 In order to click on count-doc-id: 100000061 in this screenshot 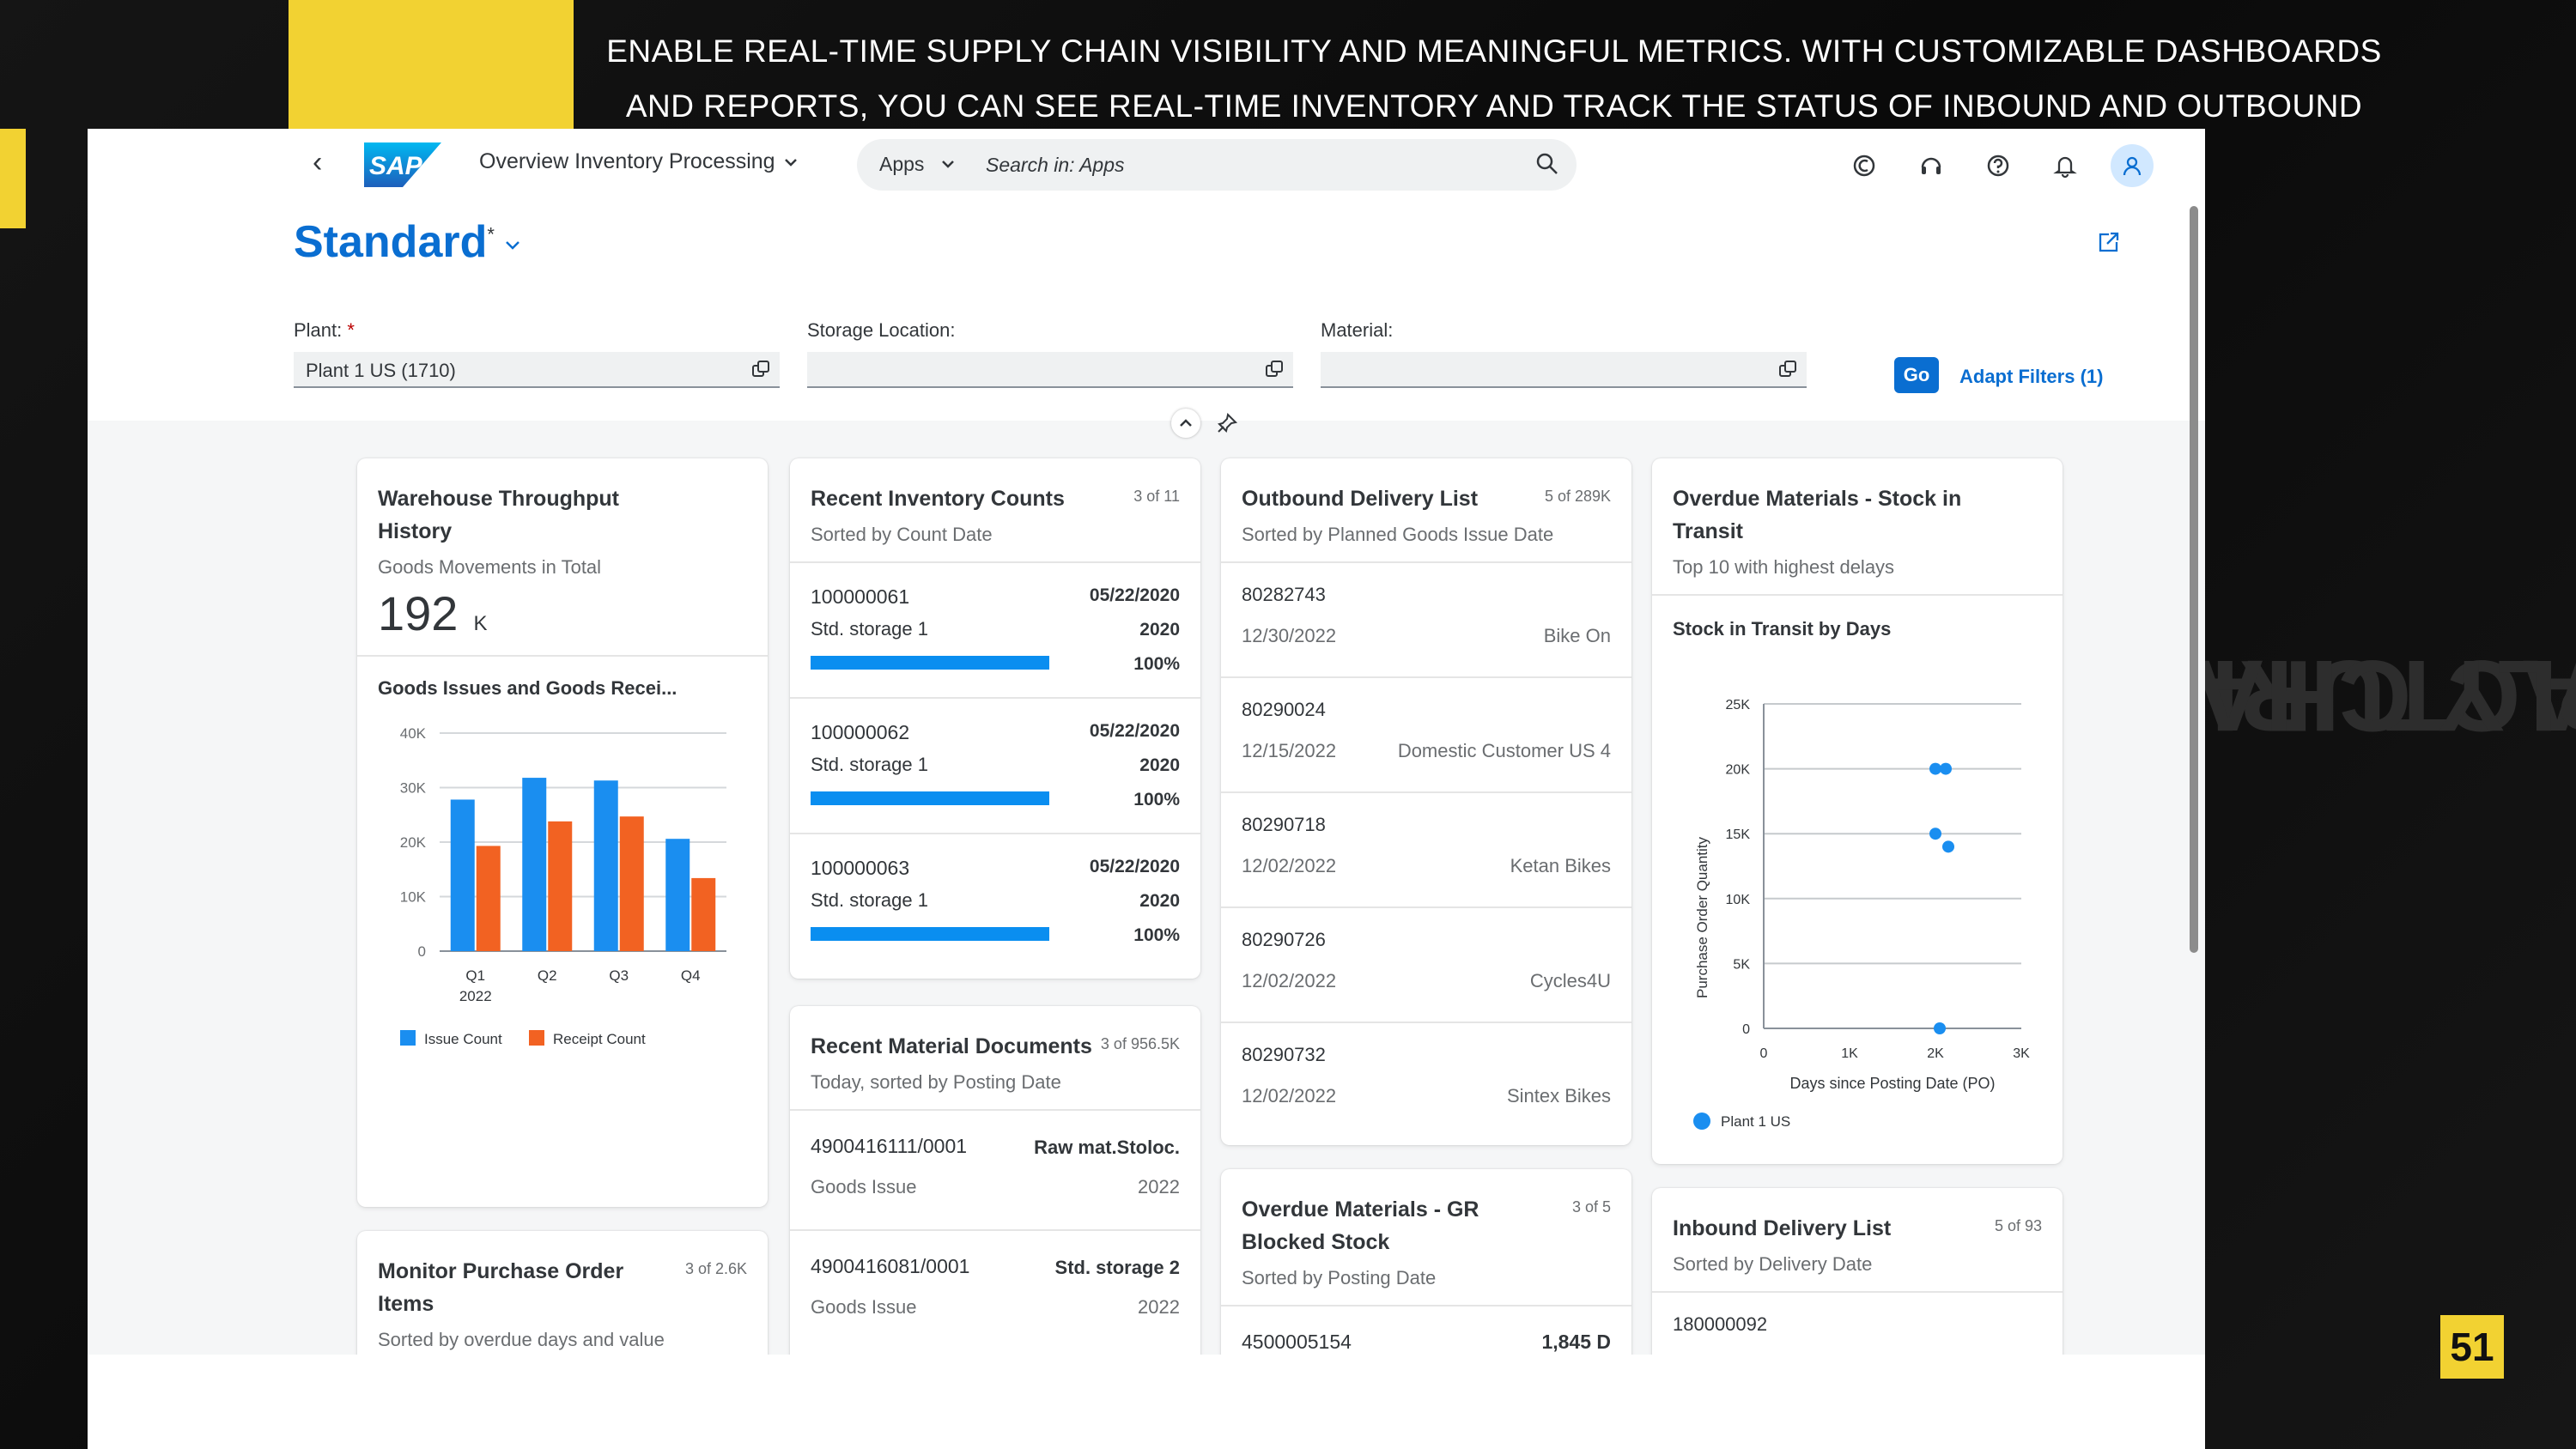, I will do `click(861, 596)`.